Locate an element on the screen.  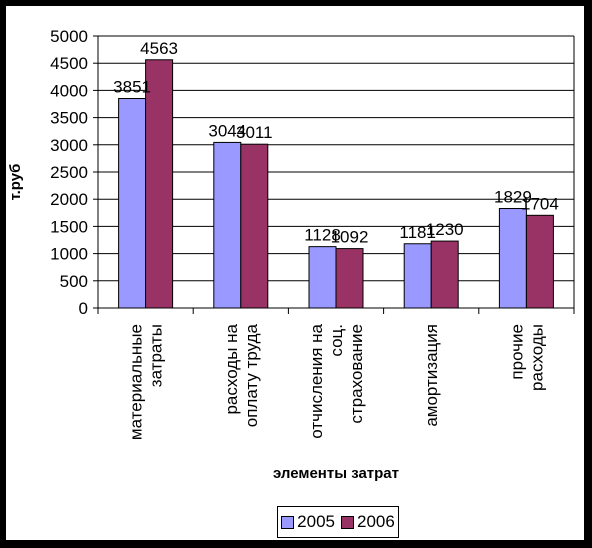
y-tick-label: 5000 is located at coordinates (69, 36).